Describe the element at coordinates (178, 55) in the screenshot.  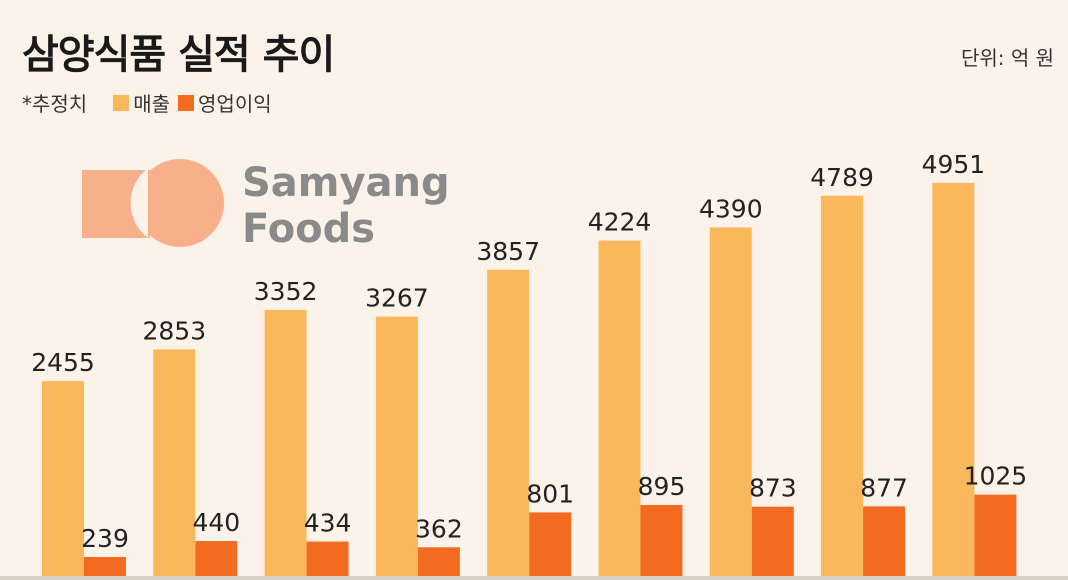
I see `chart-title: 삼양식품 실적 추이` at that location.